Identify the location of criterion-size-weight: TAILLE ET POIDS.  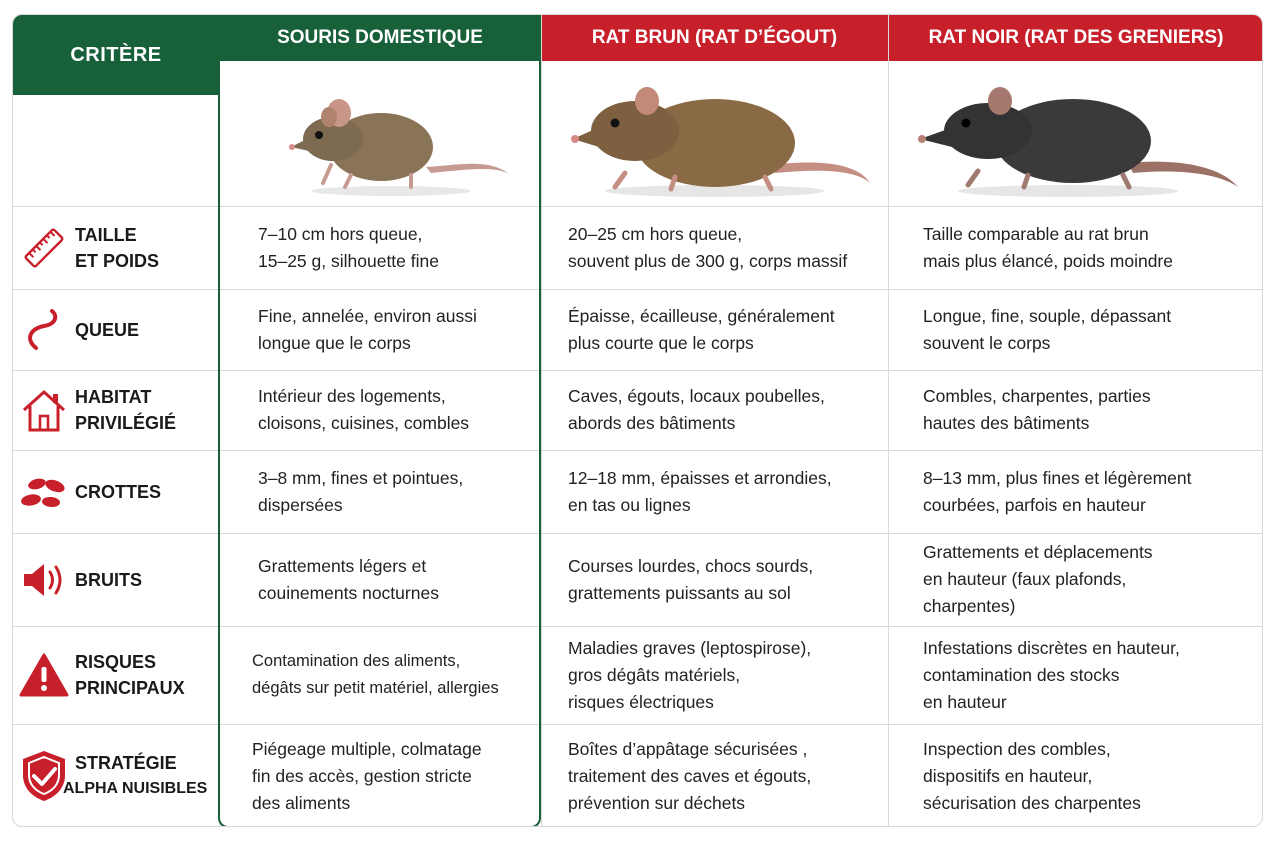
(116, 247).